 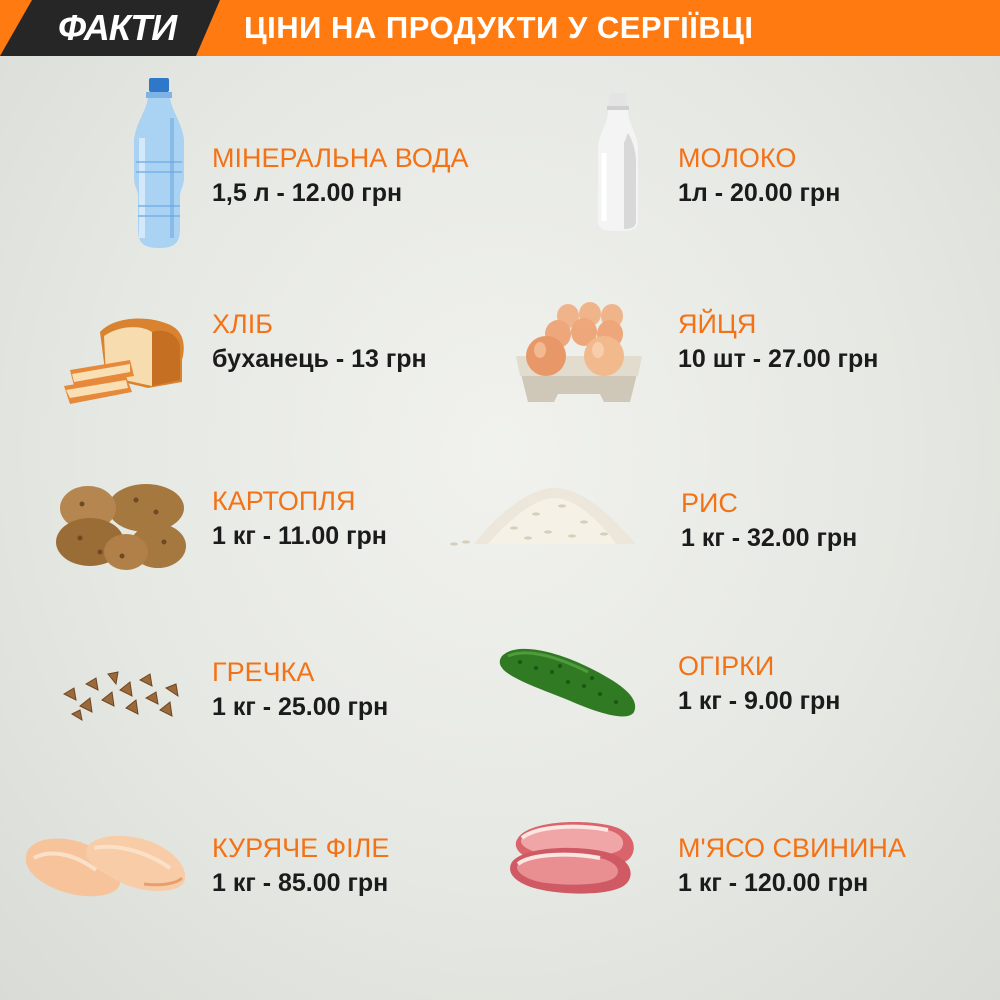 What do you see at coordinates (299, 536) in the screenshot?
I see `product-price: 1 кг - 11.00 грн` at bounding box center [299, 536].